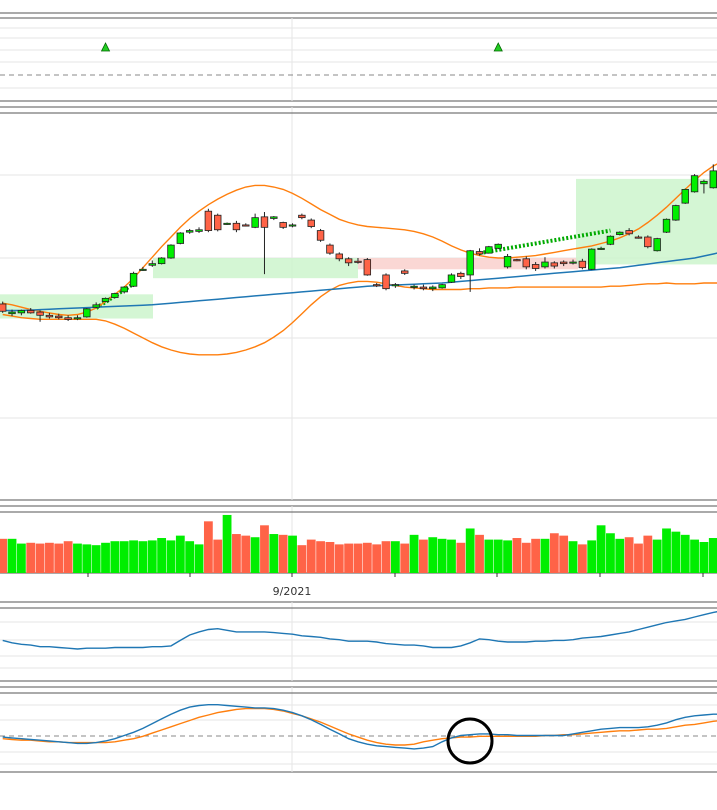 The image size is (717, 810). What do you see at coordinates (359, 726) in the screenshot?
I see `macd-signal-line` at bounding box center [359, 726].